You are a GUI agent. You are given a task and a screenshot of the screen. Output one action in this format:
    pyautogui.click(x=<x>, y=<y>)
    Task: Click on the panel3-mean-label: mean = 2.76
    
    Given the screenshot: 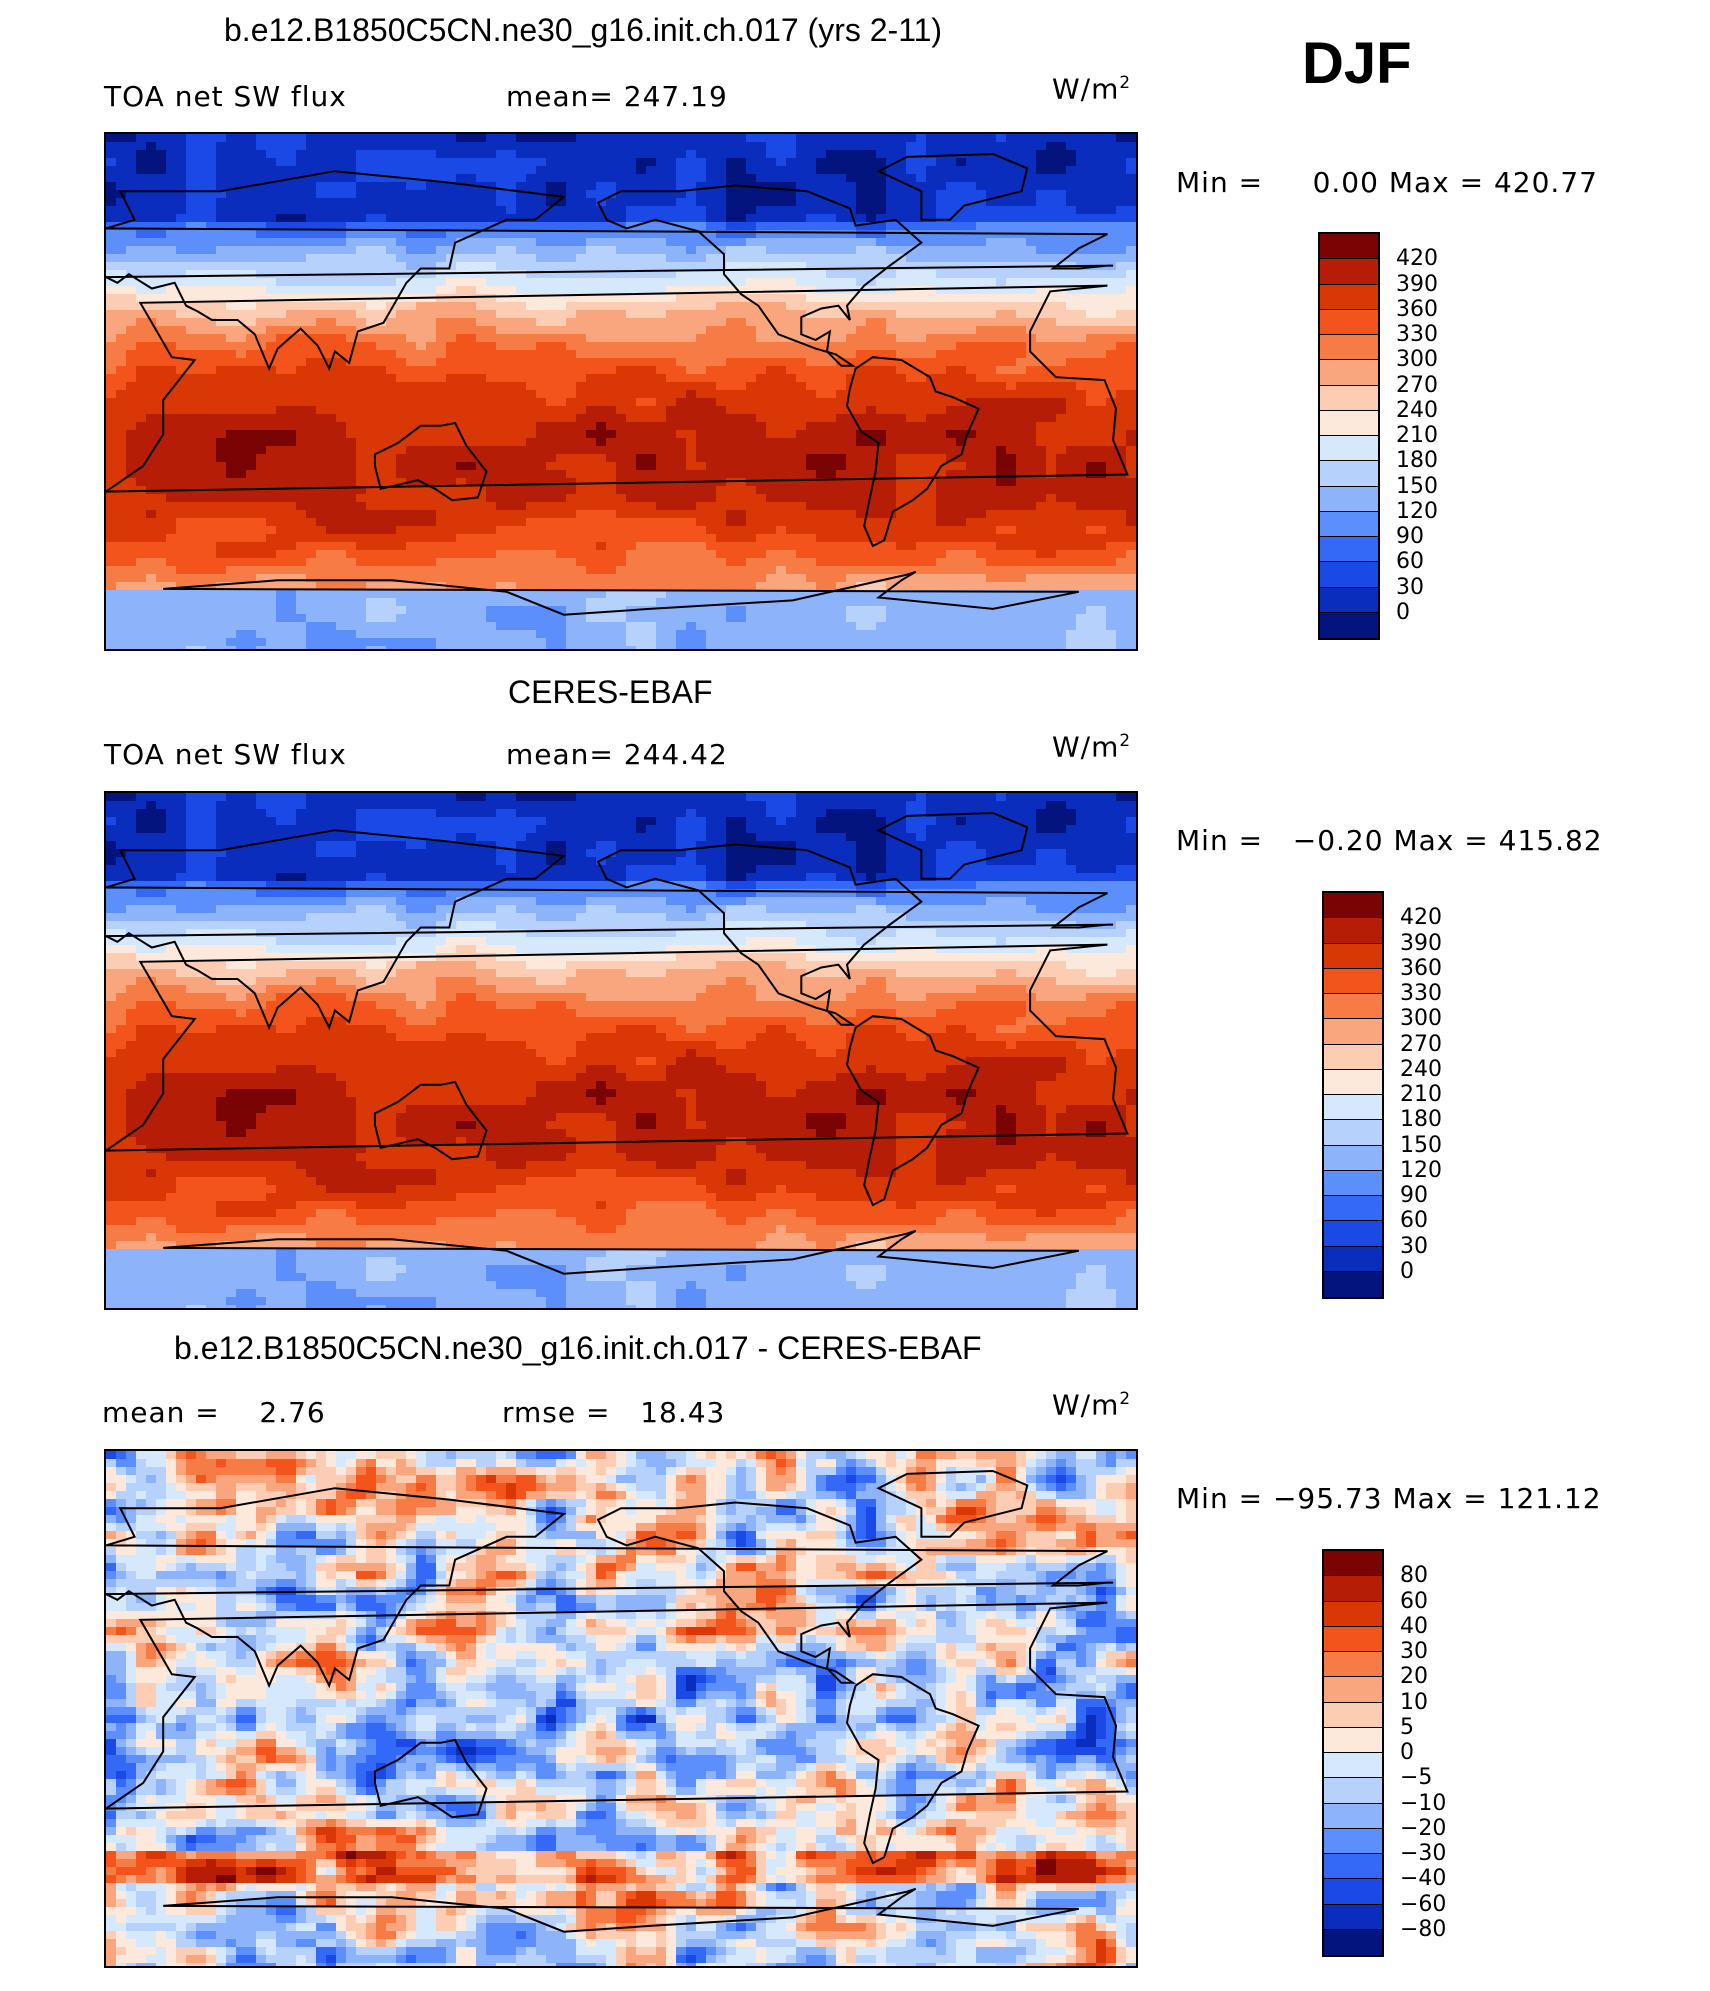 What is the action you would take?
    pyautogui.click(x=214, y=1412)
    